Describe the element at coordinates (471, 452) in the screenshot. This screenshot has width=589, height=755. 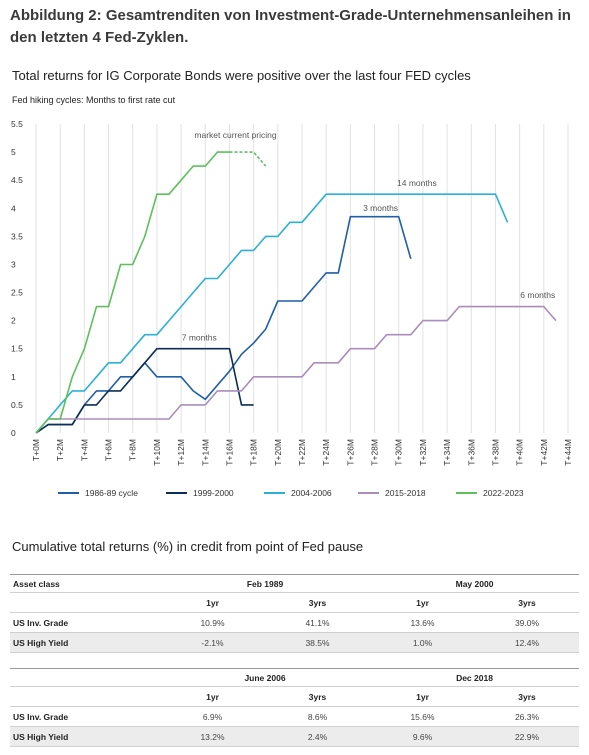
I see `x-tick-label: T+36M` at that location.